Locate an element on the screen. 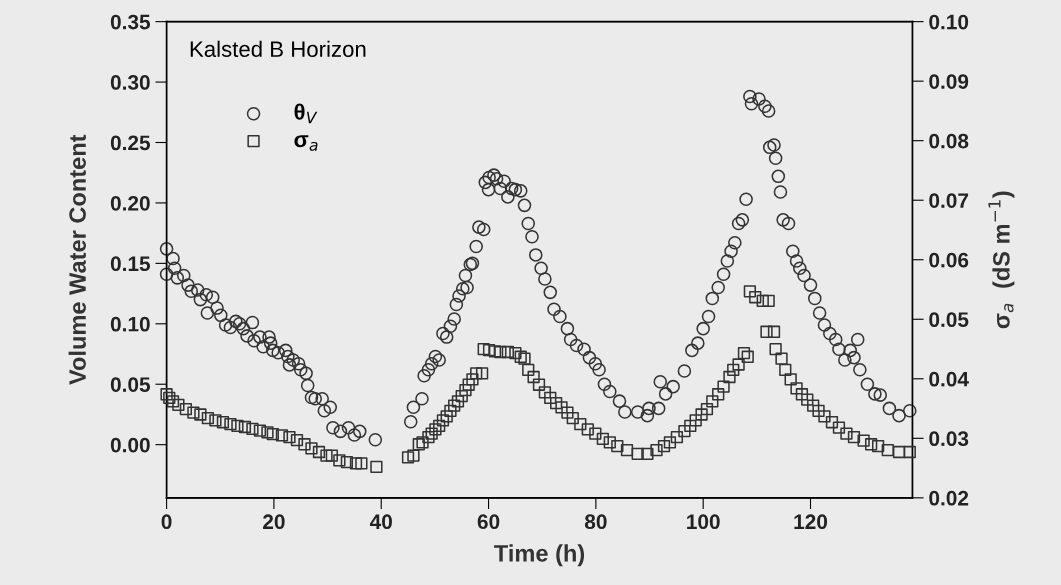 This screenshot has width=1061, height=585. y2-tick-label: 0.07 is located at coordinates (949, 200).